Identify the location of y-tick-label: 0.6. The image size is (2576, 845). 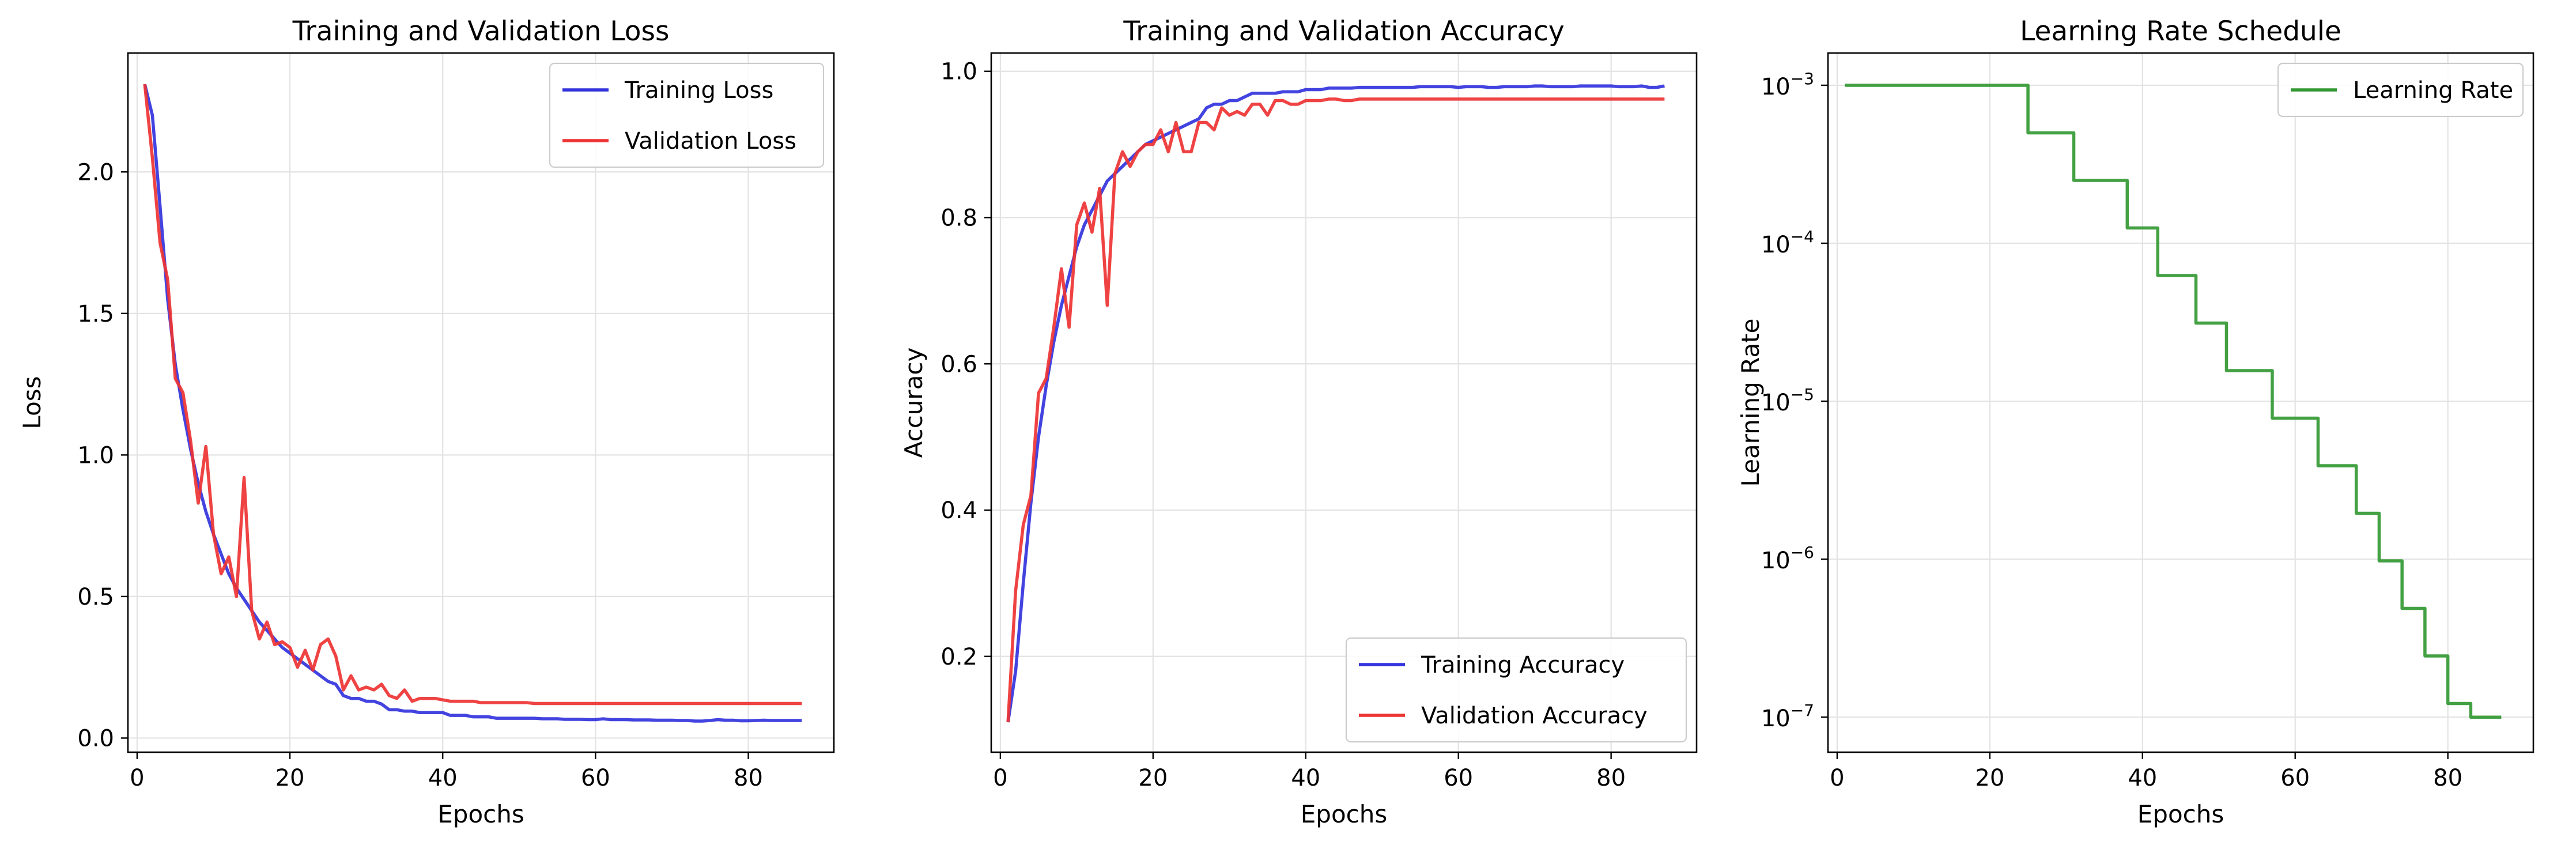
(958, 364).